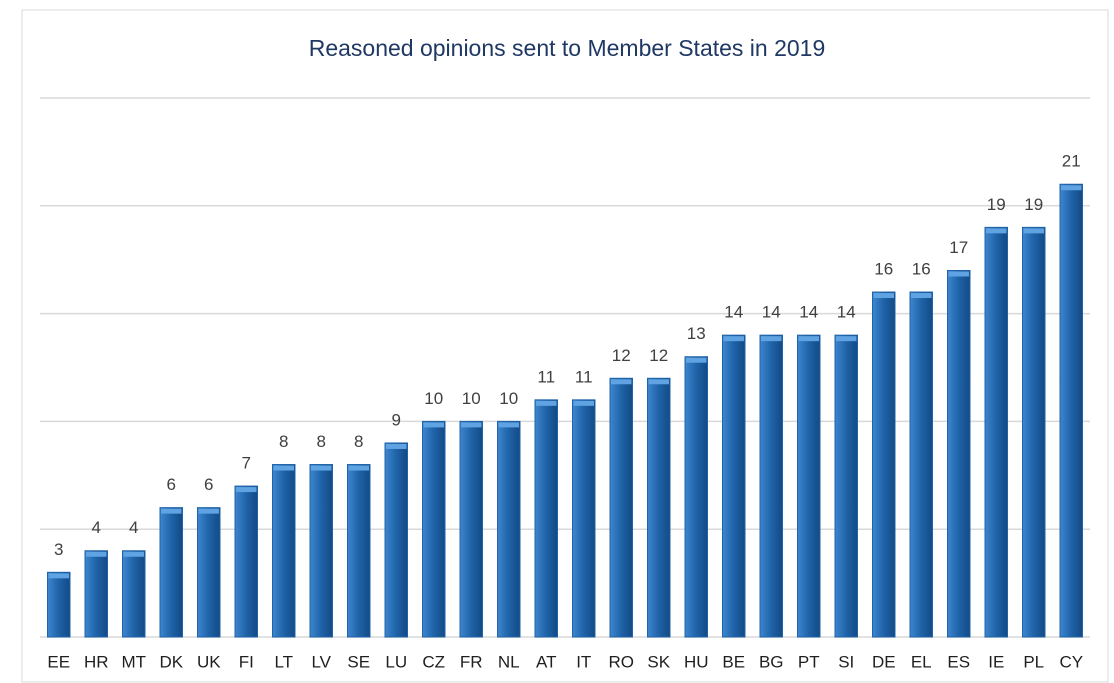 This screenshot has height=683, width=1114. I want to click on x-tick-label: DK, so click(171, 661).